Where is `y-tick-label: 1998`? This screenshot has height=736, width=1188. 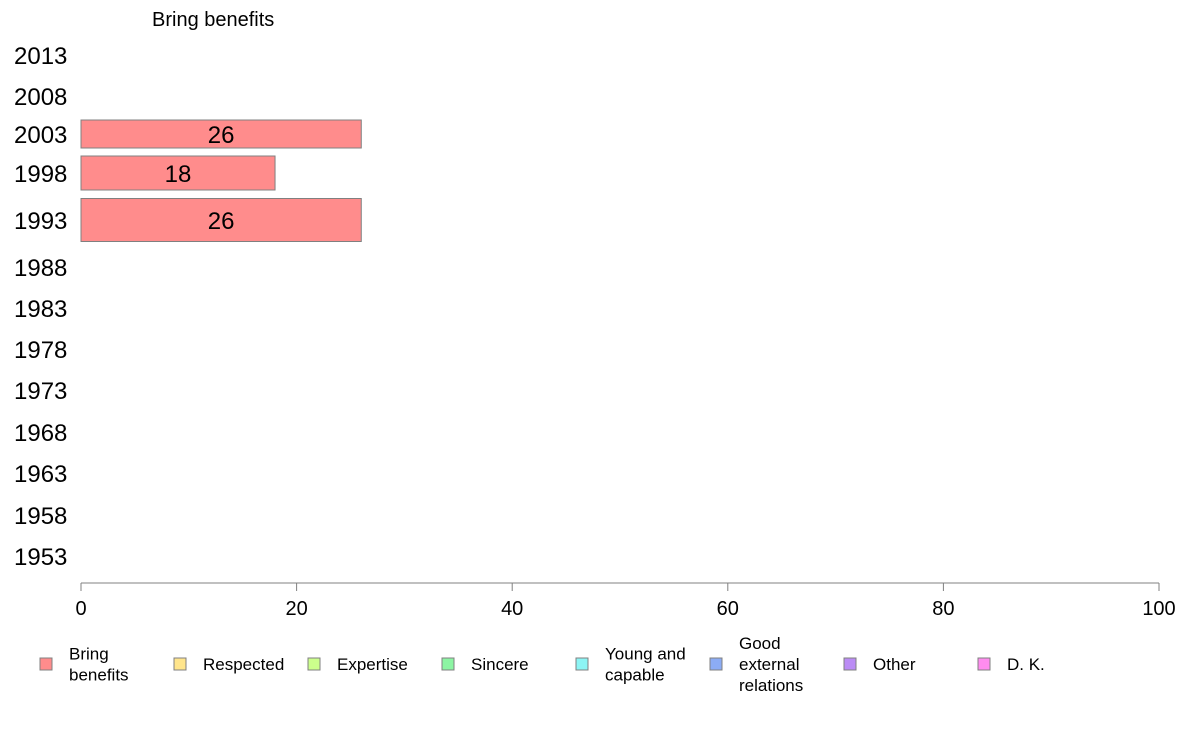
y-tick-label: 1998 is located at coordinates (40, 174).